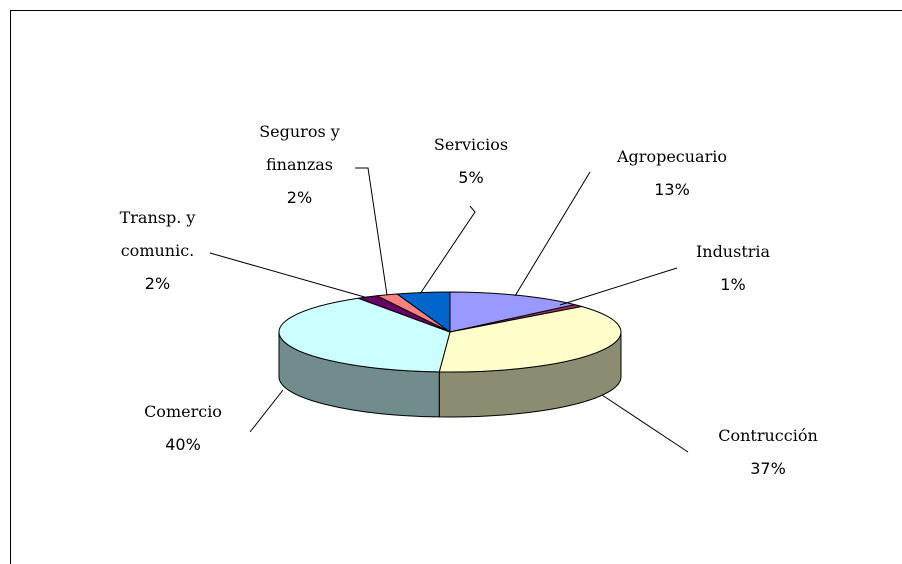 Image resolution: width=902 pixels, height=564 pixels. I want to click on data-label: Servicios 5%, so click(471, 161).